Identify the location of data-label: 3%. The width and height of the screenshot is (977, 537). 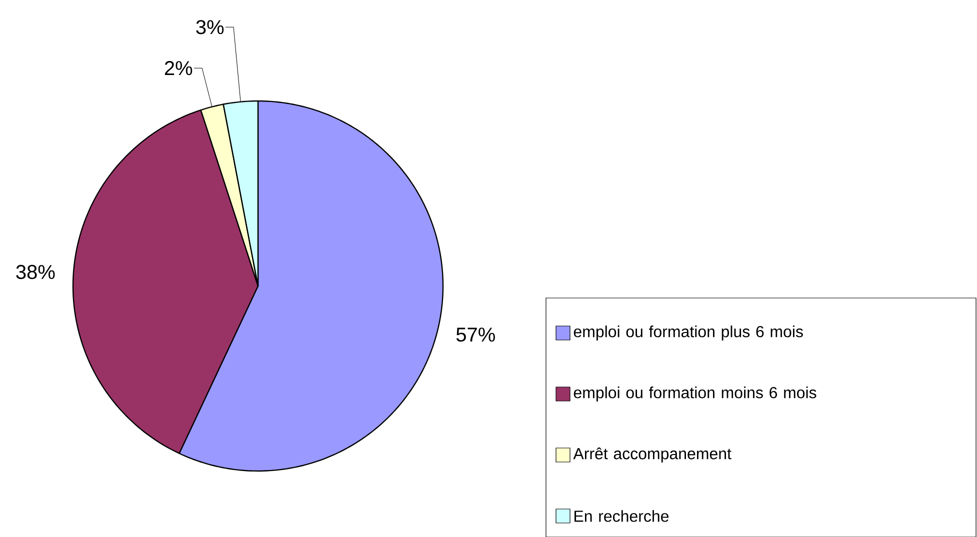
(210, 27).